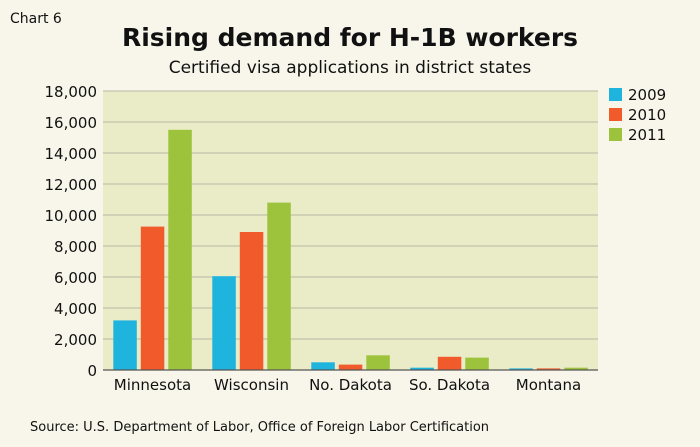  Describe the element at coordinates (75, 309) in the screenshot. I see `y-tick-label: 4,000` at that location.